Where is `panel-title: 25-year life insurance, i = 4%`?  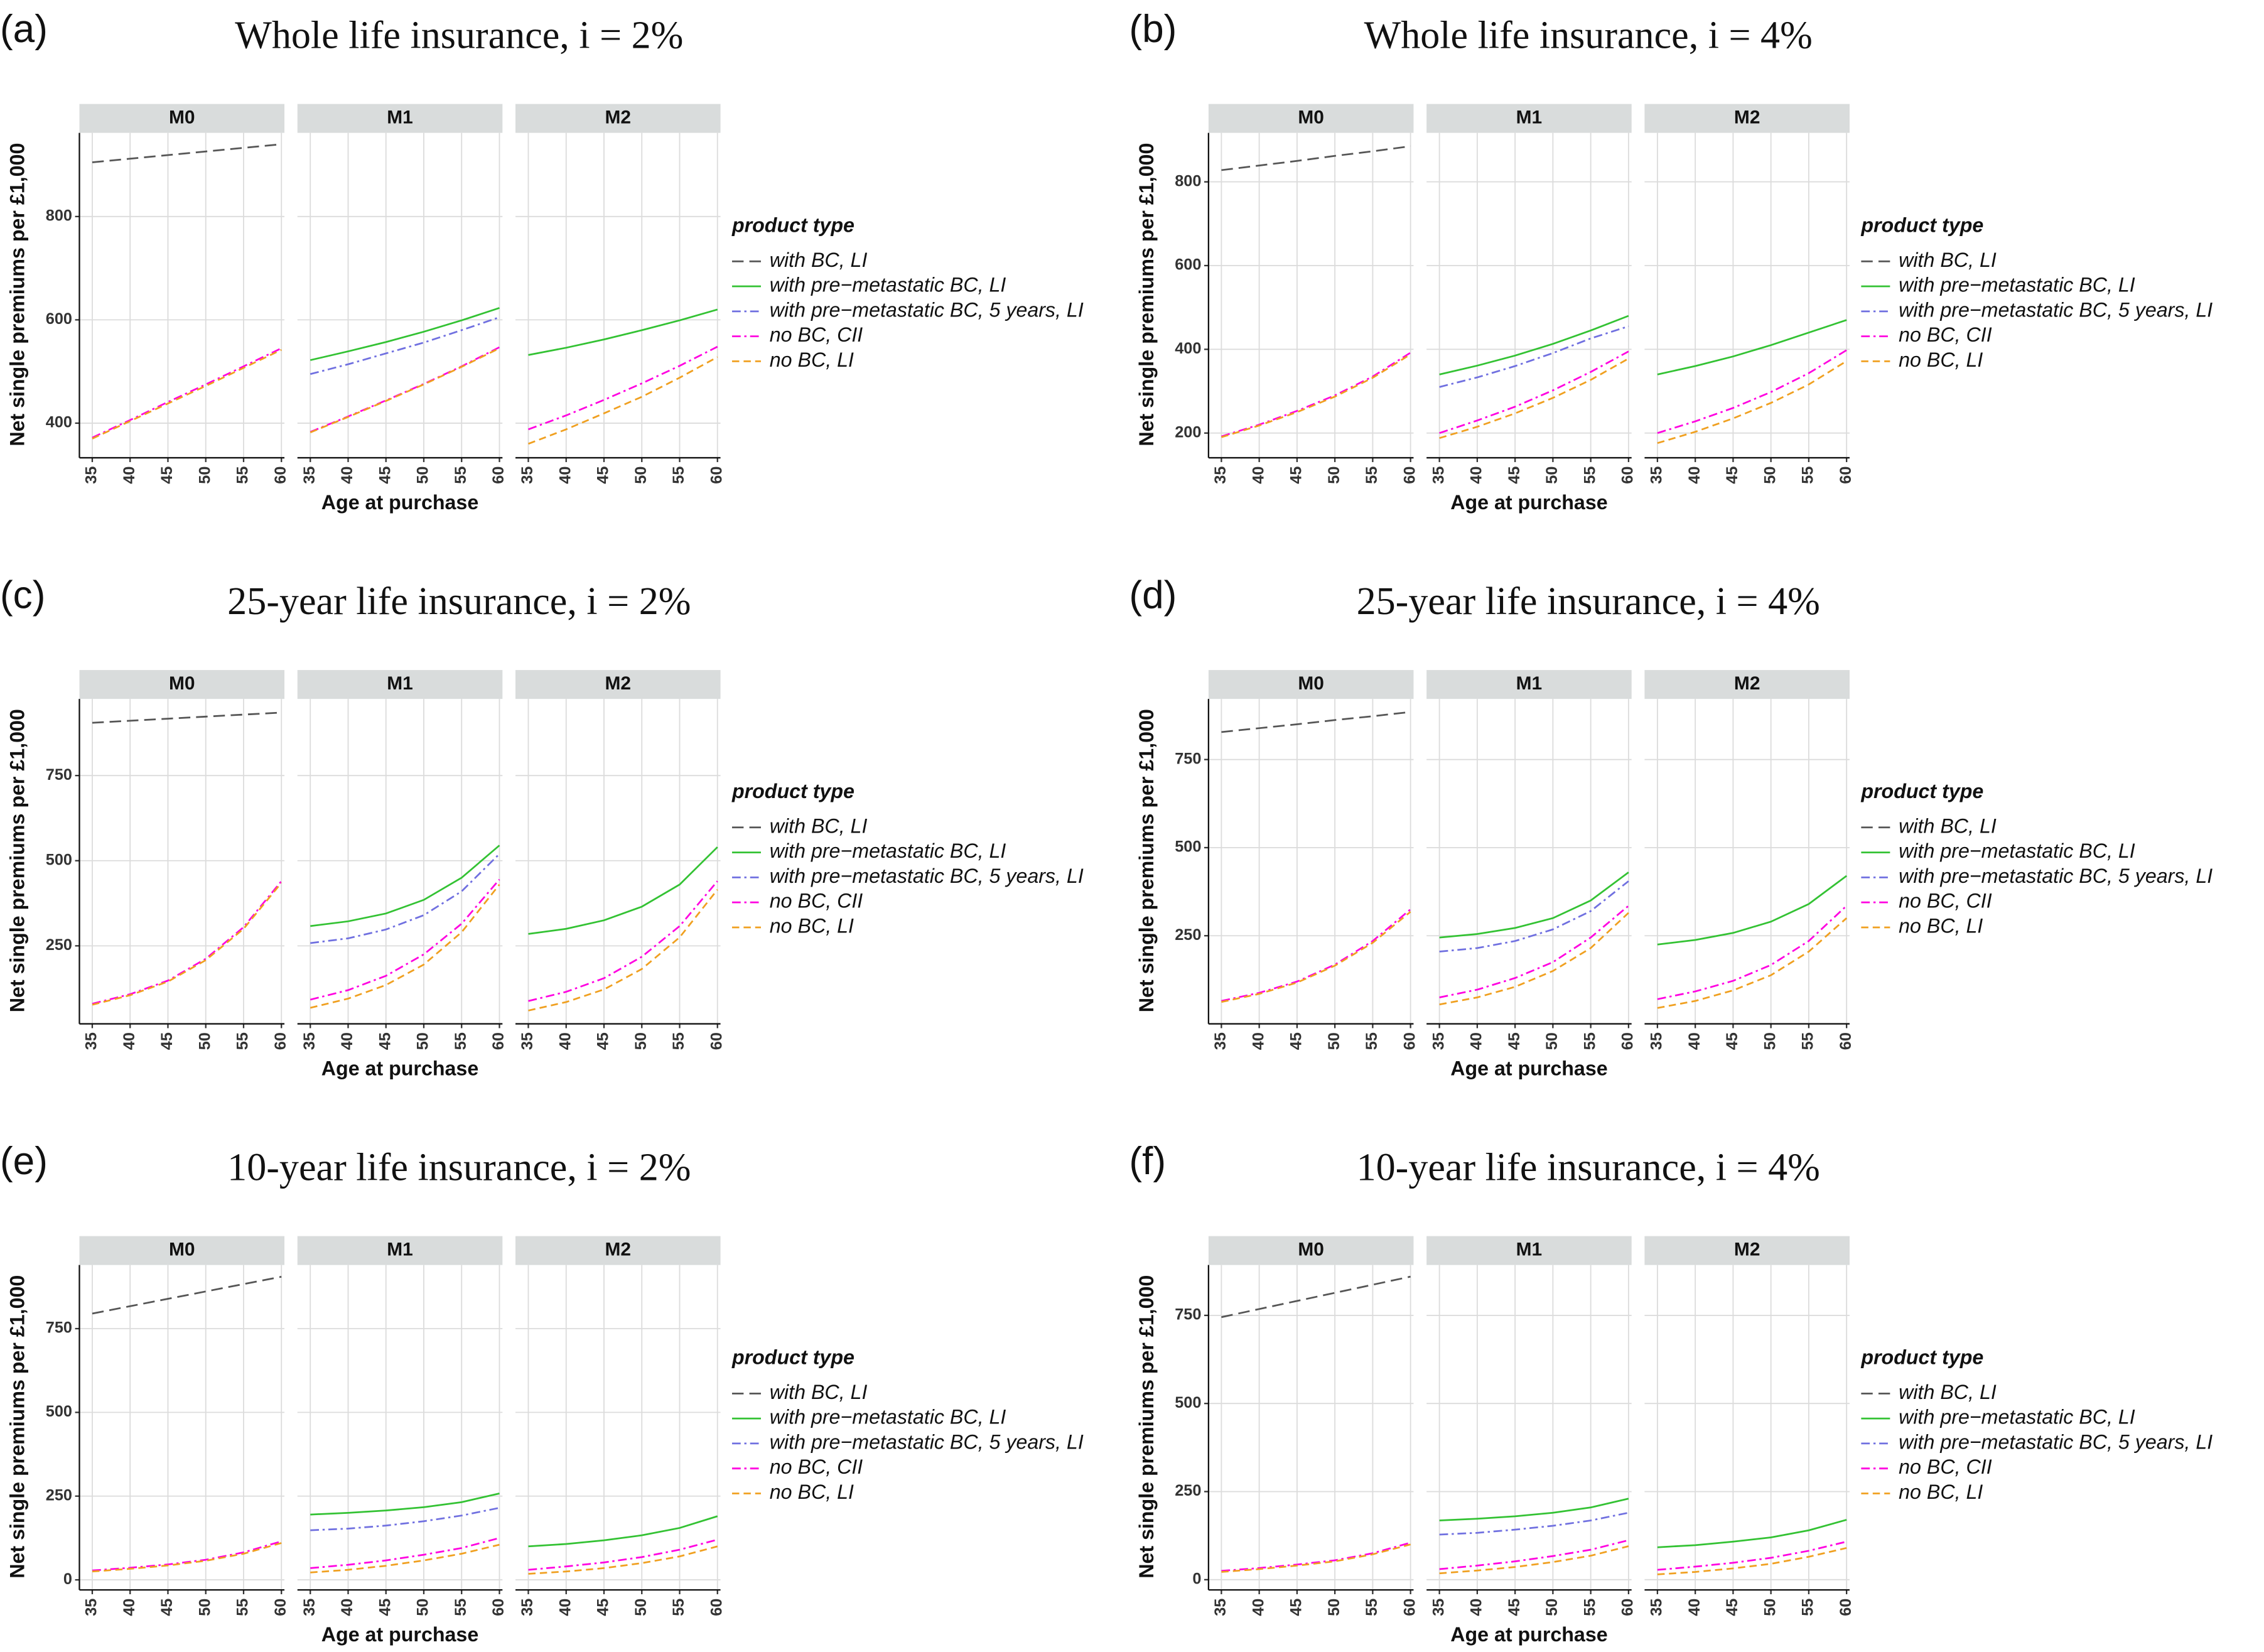
panel-title: 25-year life insurance, i = 4% is located at coordinates (1588, 601).